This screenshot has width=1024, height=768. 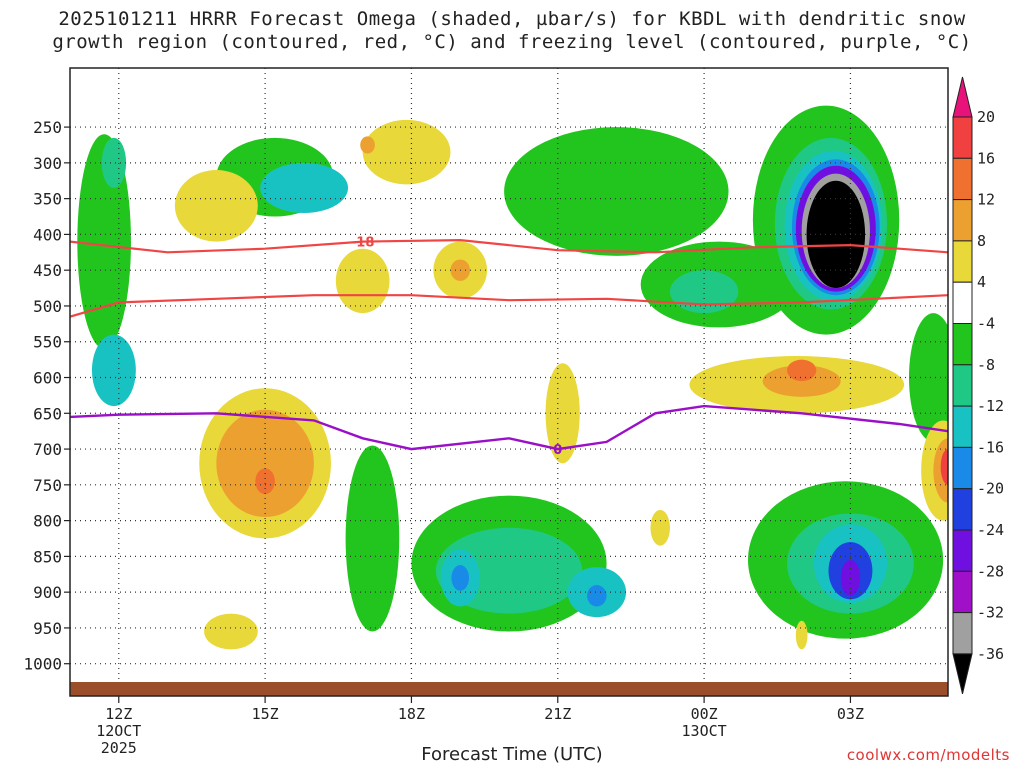 I want to click on omega-region-upper-orange-17z, so click(x=367, y=145).